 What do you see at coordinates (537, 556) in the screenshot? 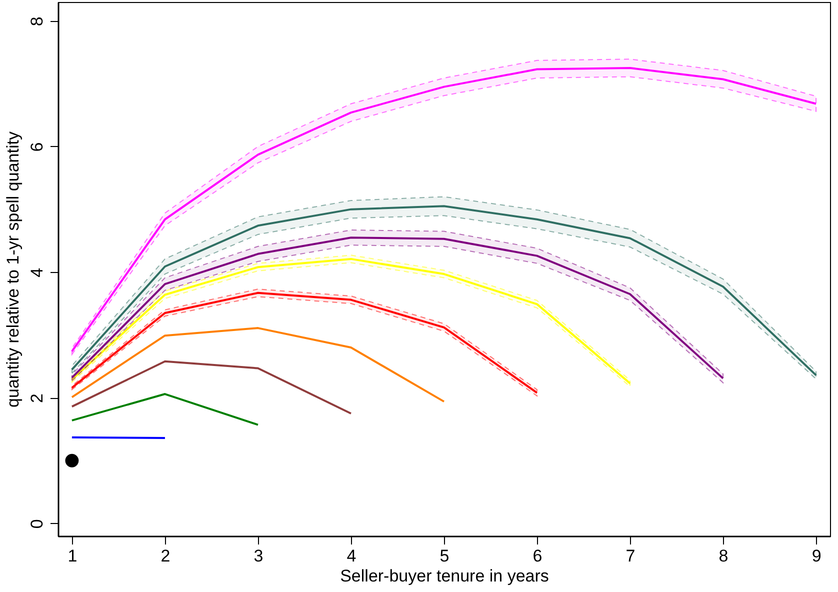
I see `x-tick-label: 6` at bounding box center [537, 556].